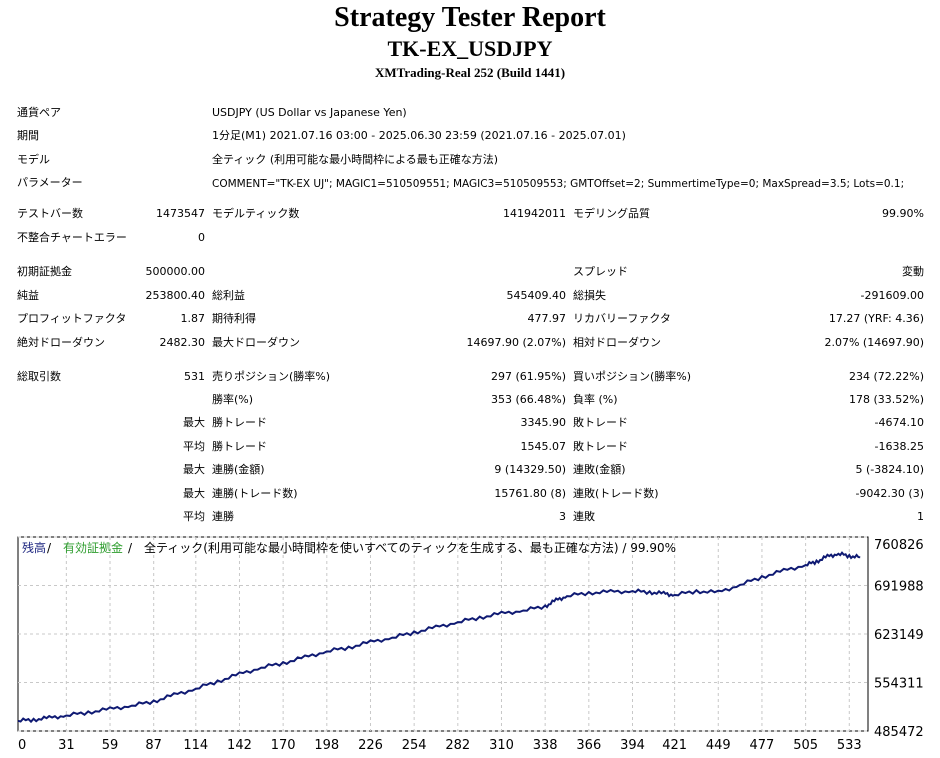 The height and width of the screenshot is (758, 940). What do you see at coordinates (28, 135) in the screenshot?
I see `period-label: 期間` at bounding box center [28, 135].